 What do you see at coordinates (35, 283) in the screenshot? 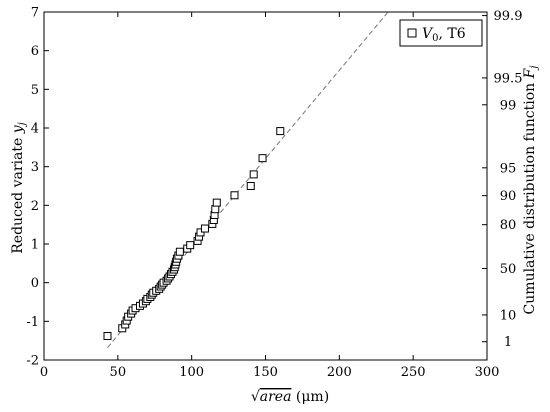
I see `y-tick-label: 0` at bounding box center [35, 283].